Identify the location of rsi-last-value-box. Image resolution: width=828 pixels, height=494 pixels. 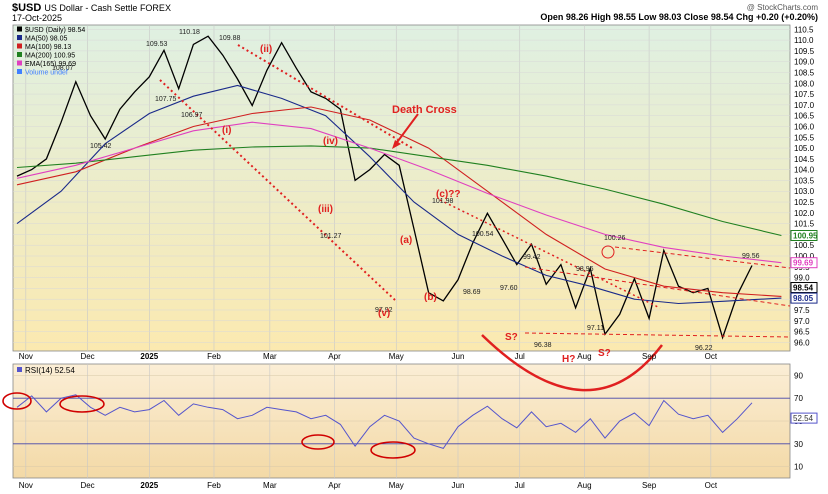
(804, 418).